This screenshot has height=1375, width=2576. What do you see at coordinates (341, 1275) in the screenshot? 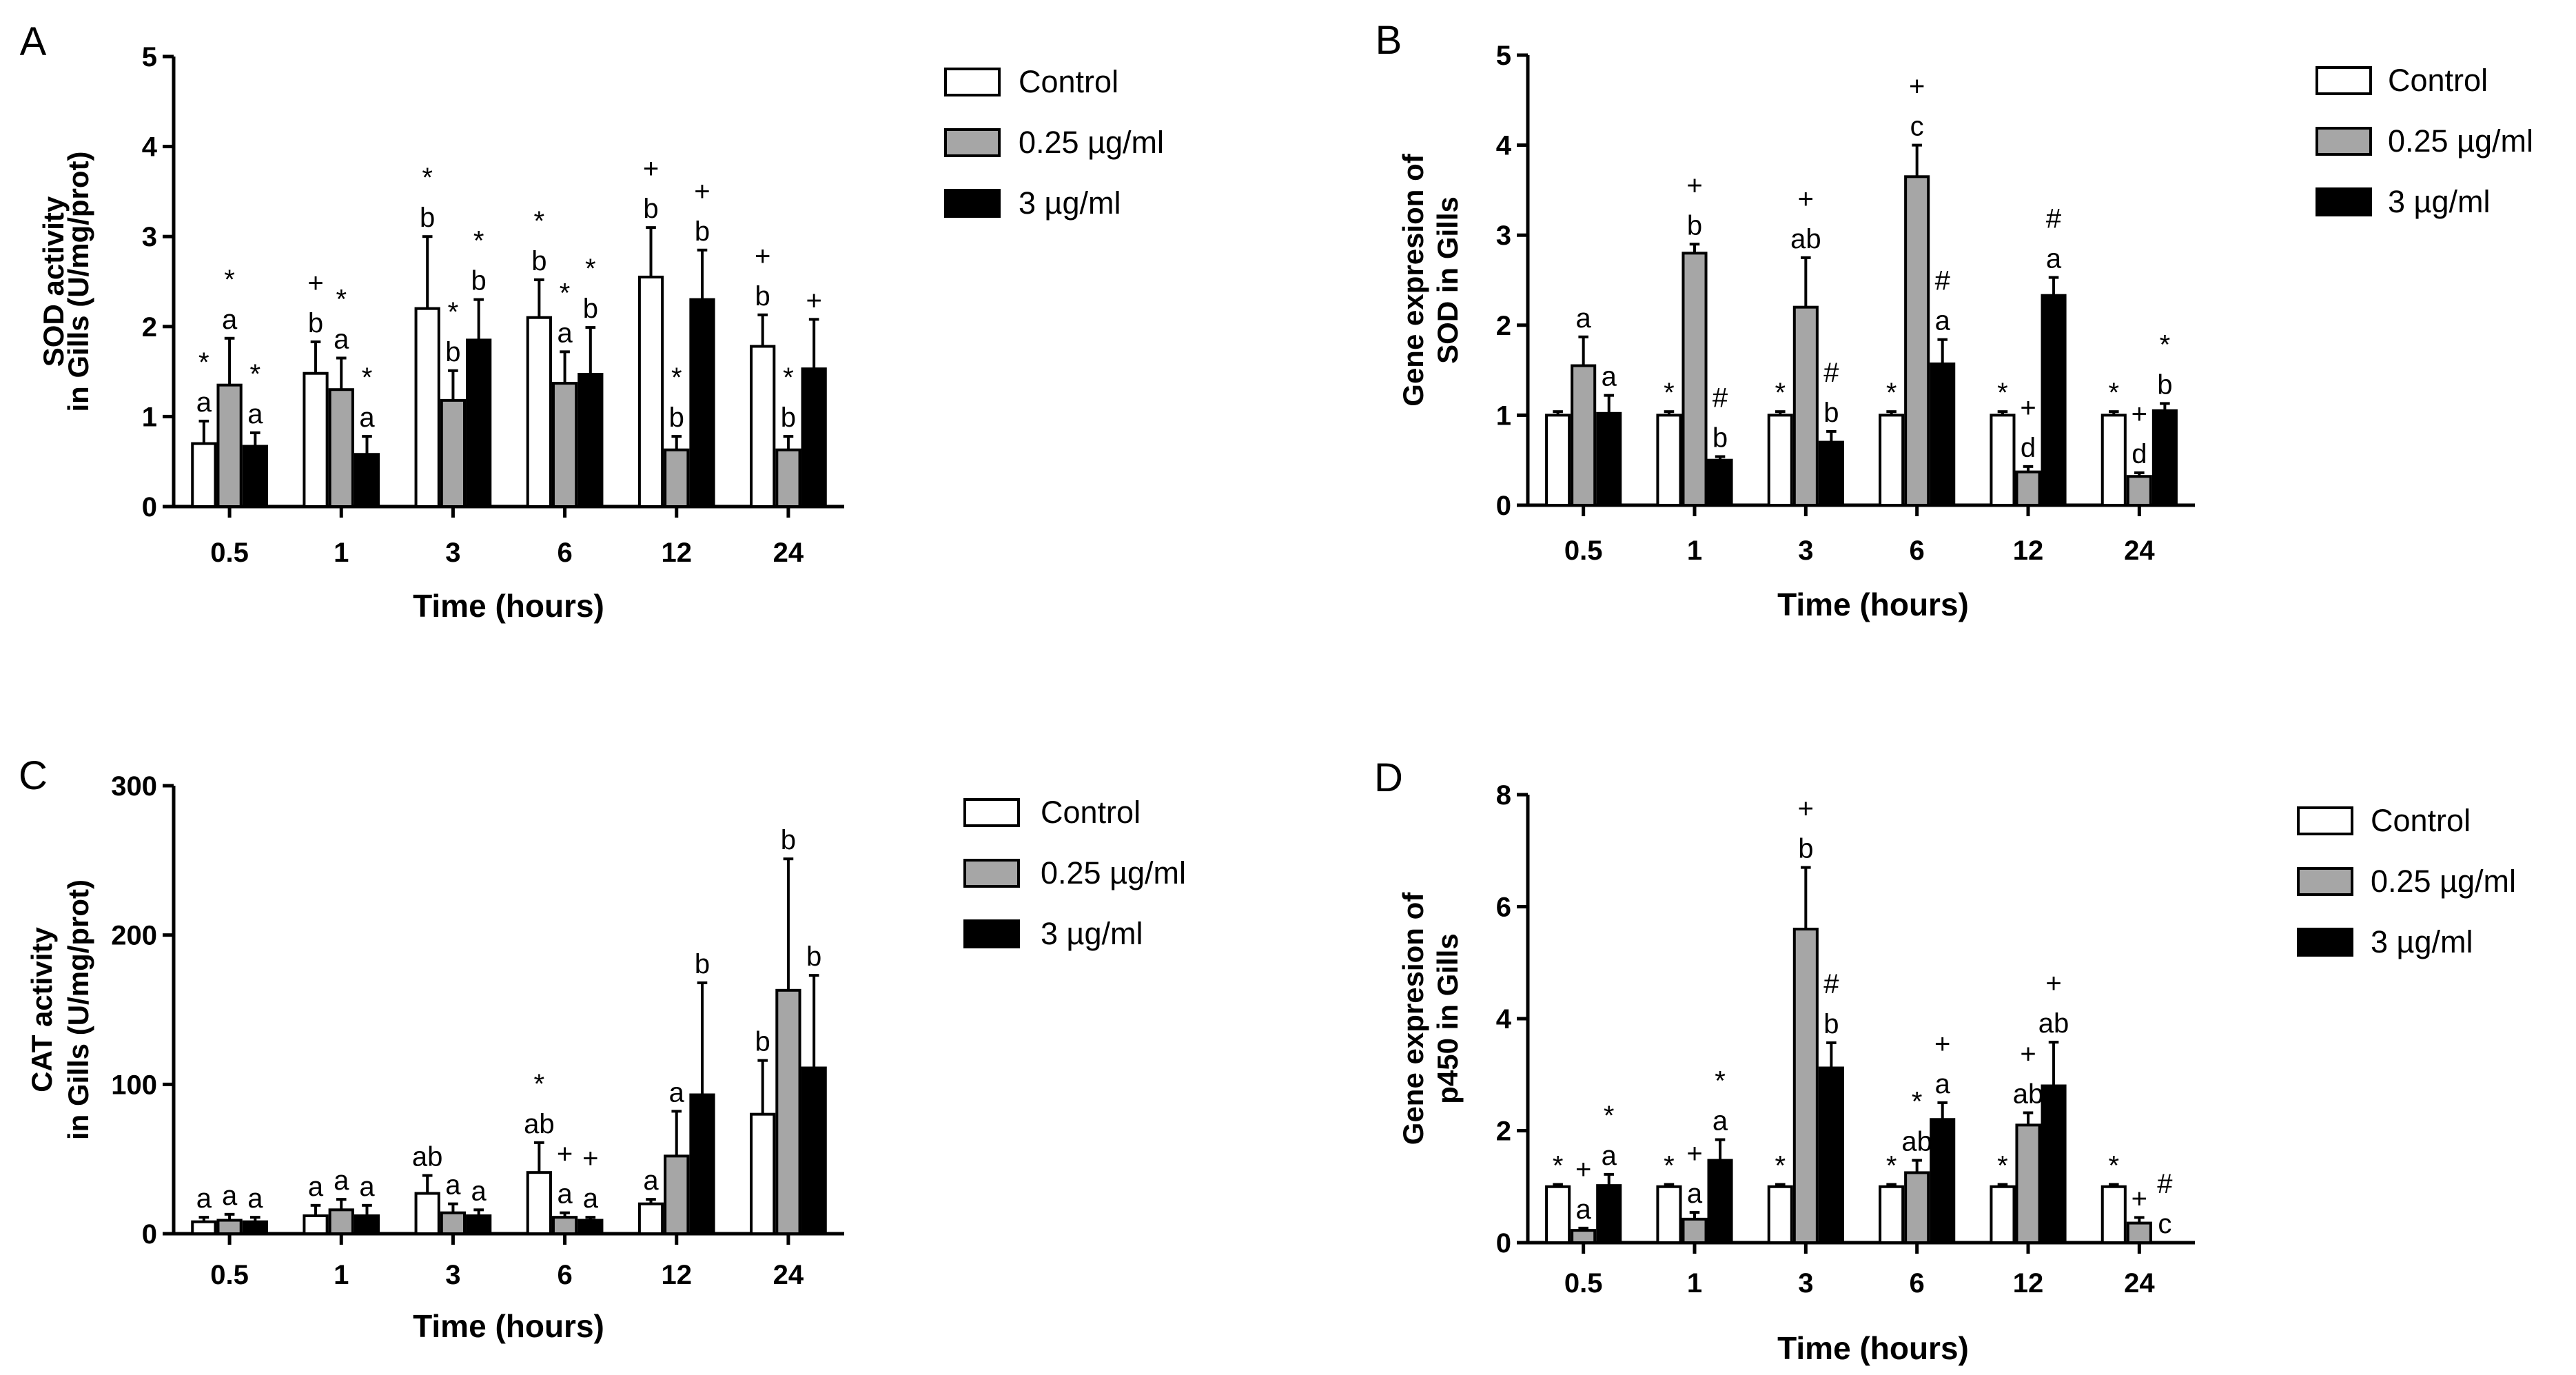
I see `x-tick-label: 1` at bounding box center [341, 1275].